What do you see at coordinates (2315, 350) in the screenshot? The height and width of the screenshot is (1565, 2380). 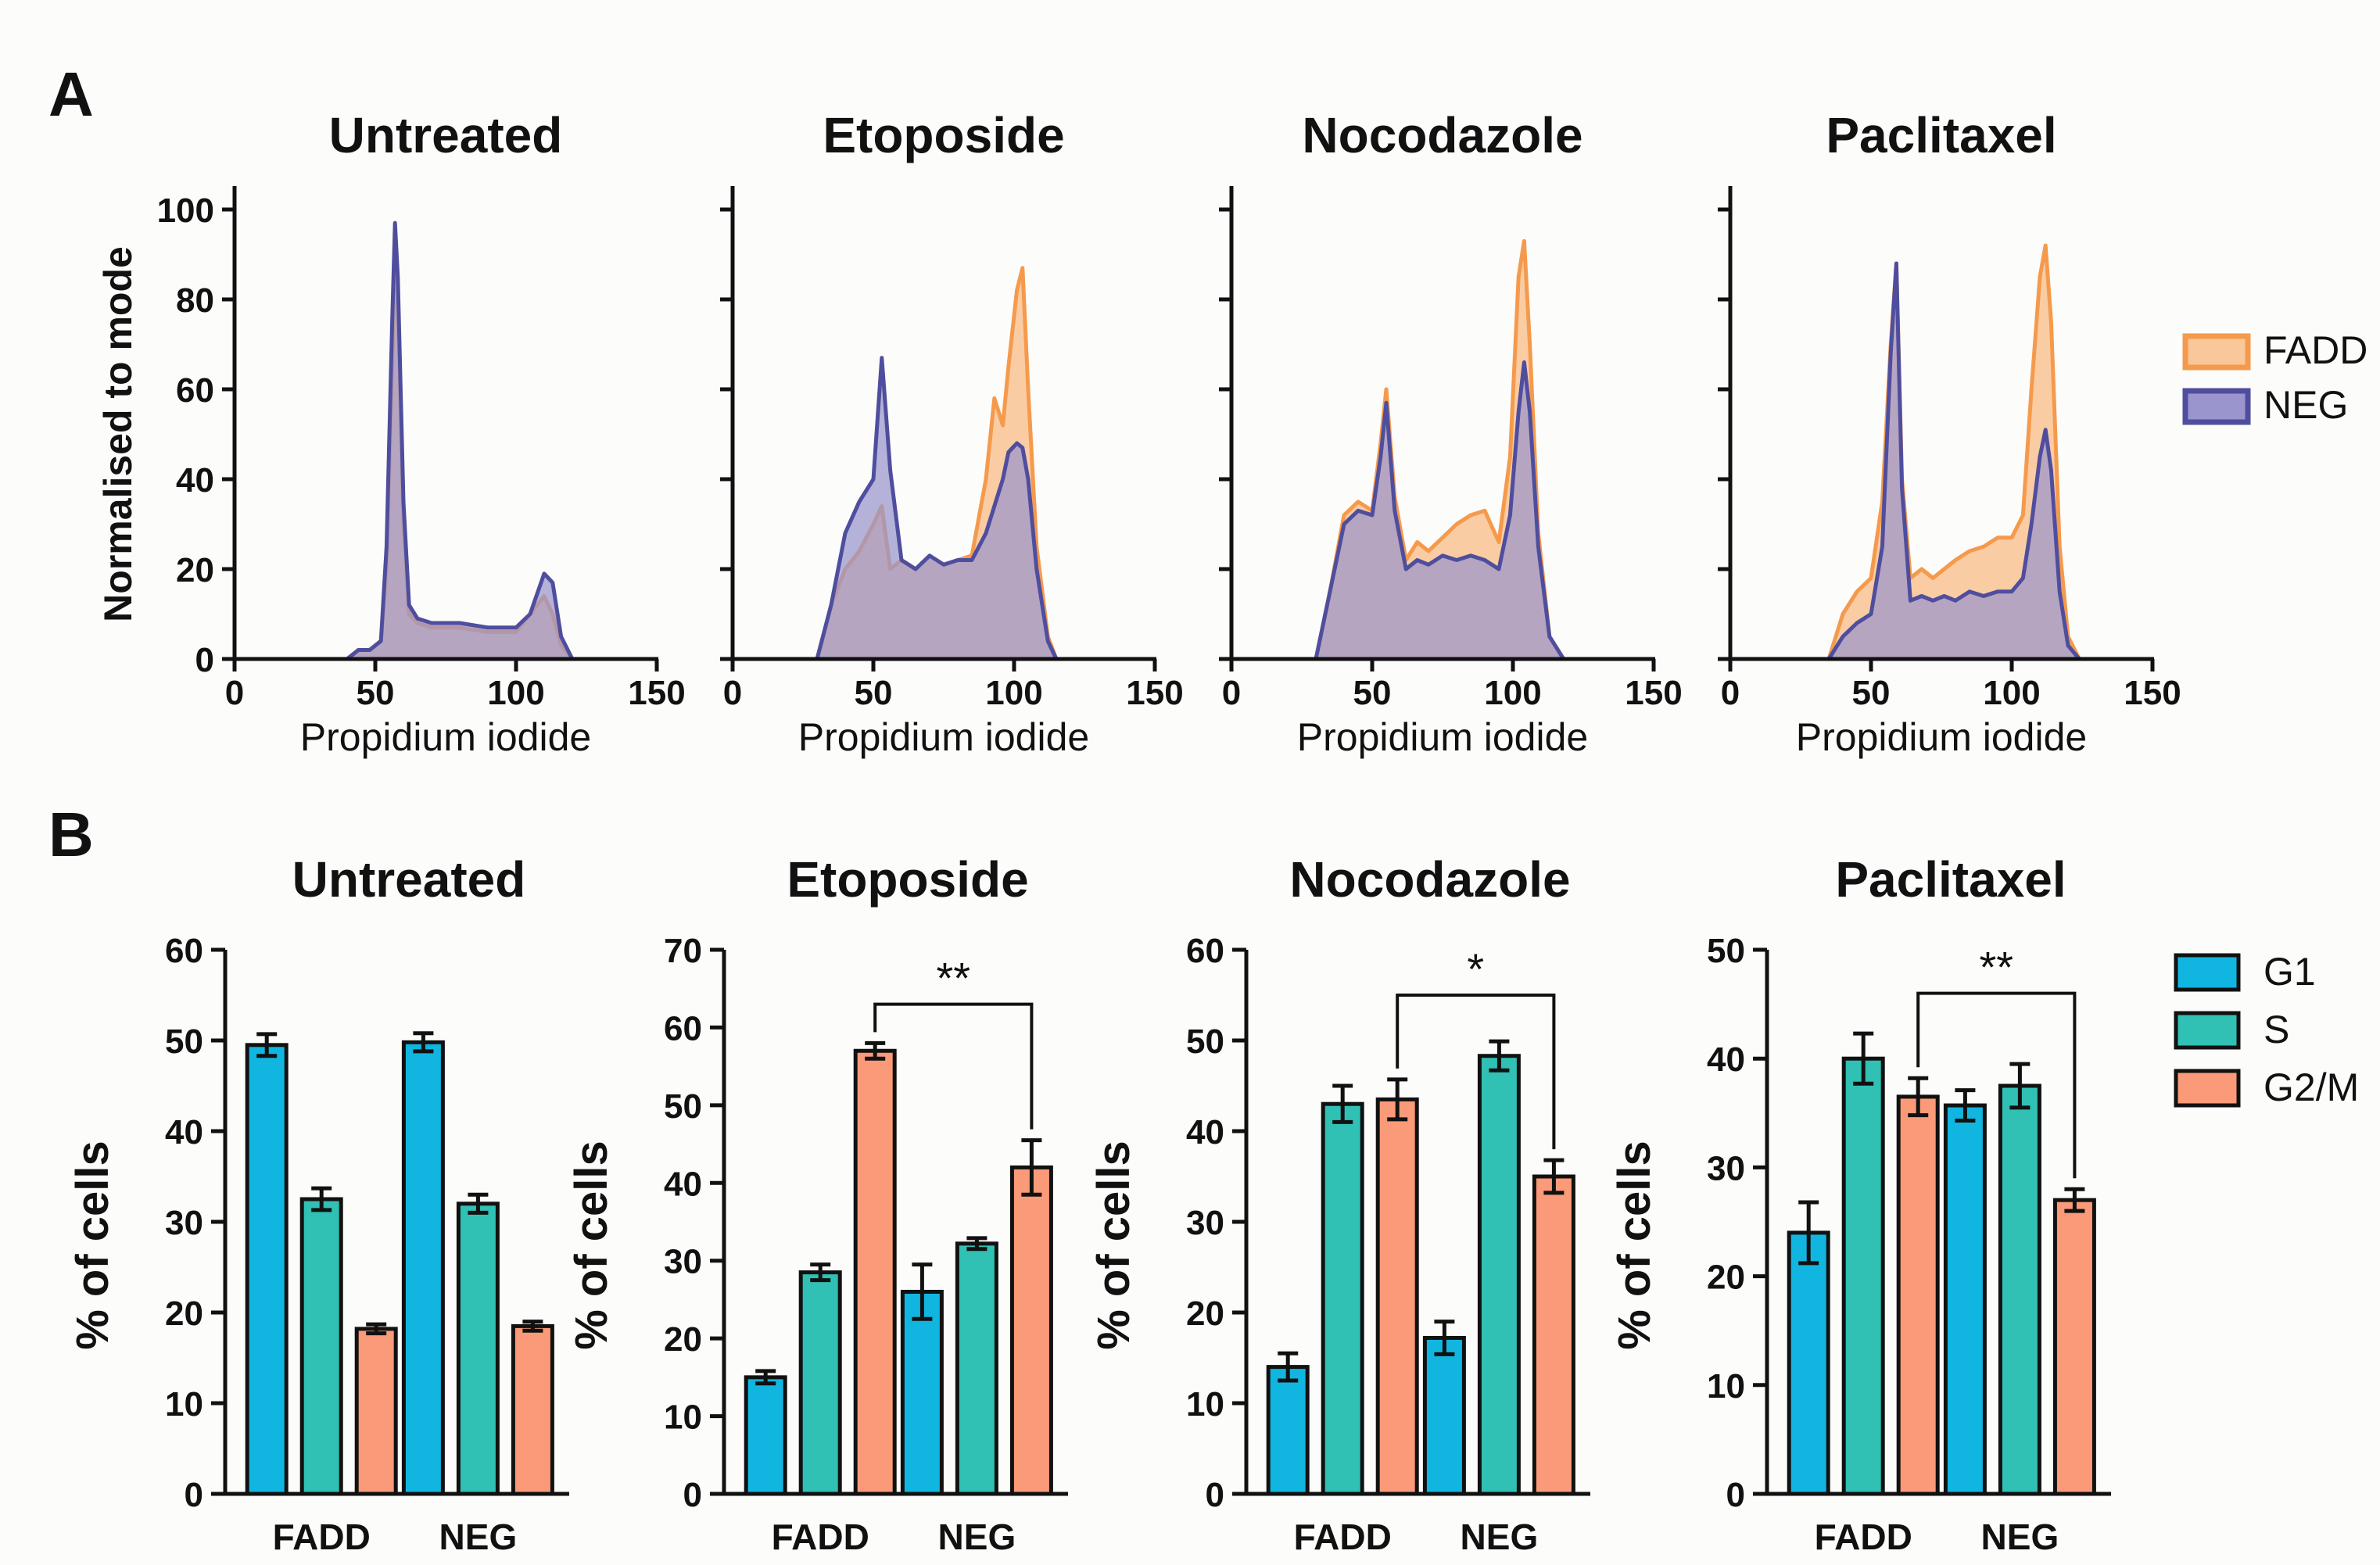 I see `legend-label-fadd: FADD` at bounding box center [2315, 350].